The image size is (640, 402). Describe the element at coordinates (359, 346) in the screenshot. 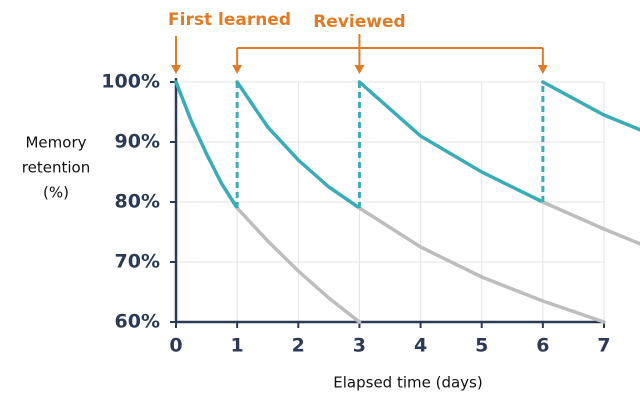

I see `x-tick-label: 3` at that location.